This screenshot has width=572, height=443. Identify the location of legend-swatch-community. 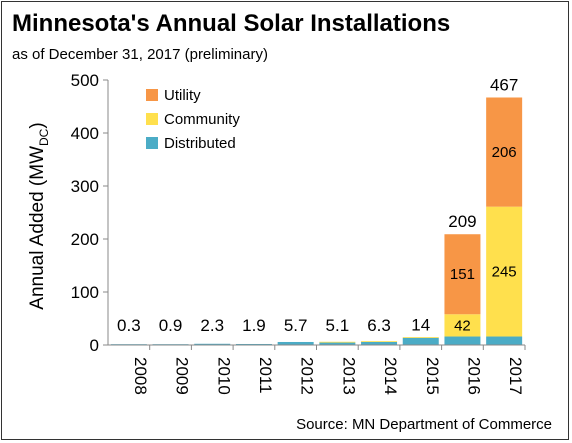
(152, 119).